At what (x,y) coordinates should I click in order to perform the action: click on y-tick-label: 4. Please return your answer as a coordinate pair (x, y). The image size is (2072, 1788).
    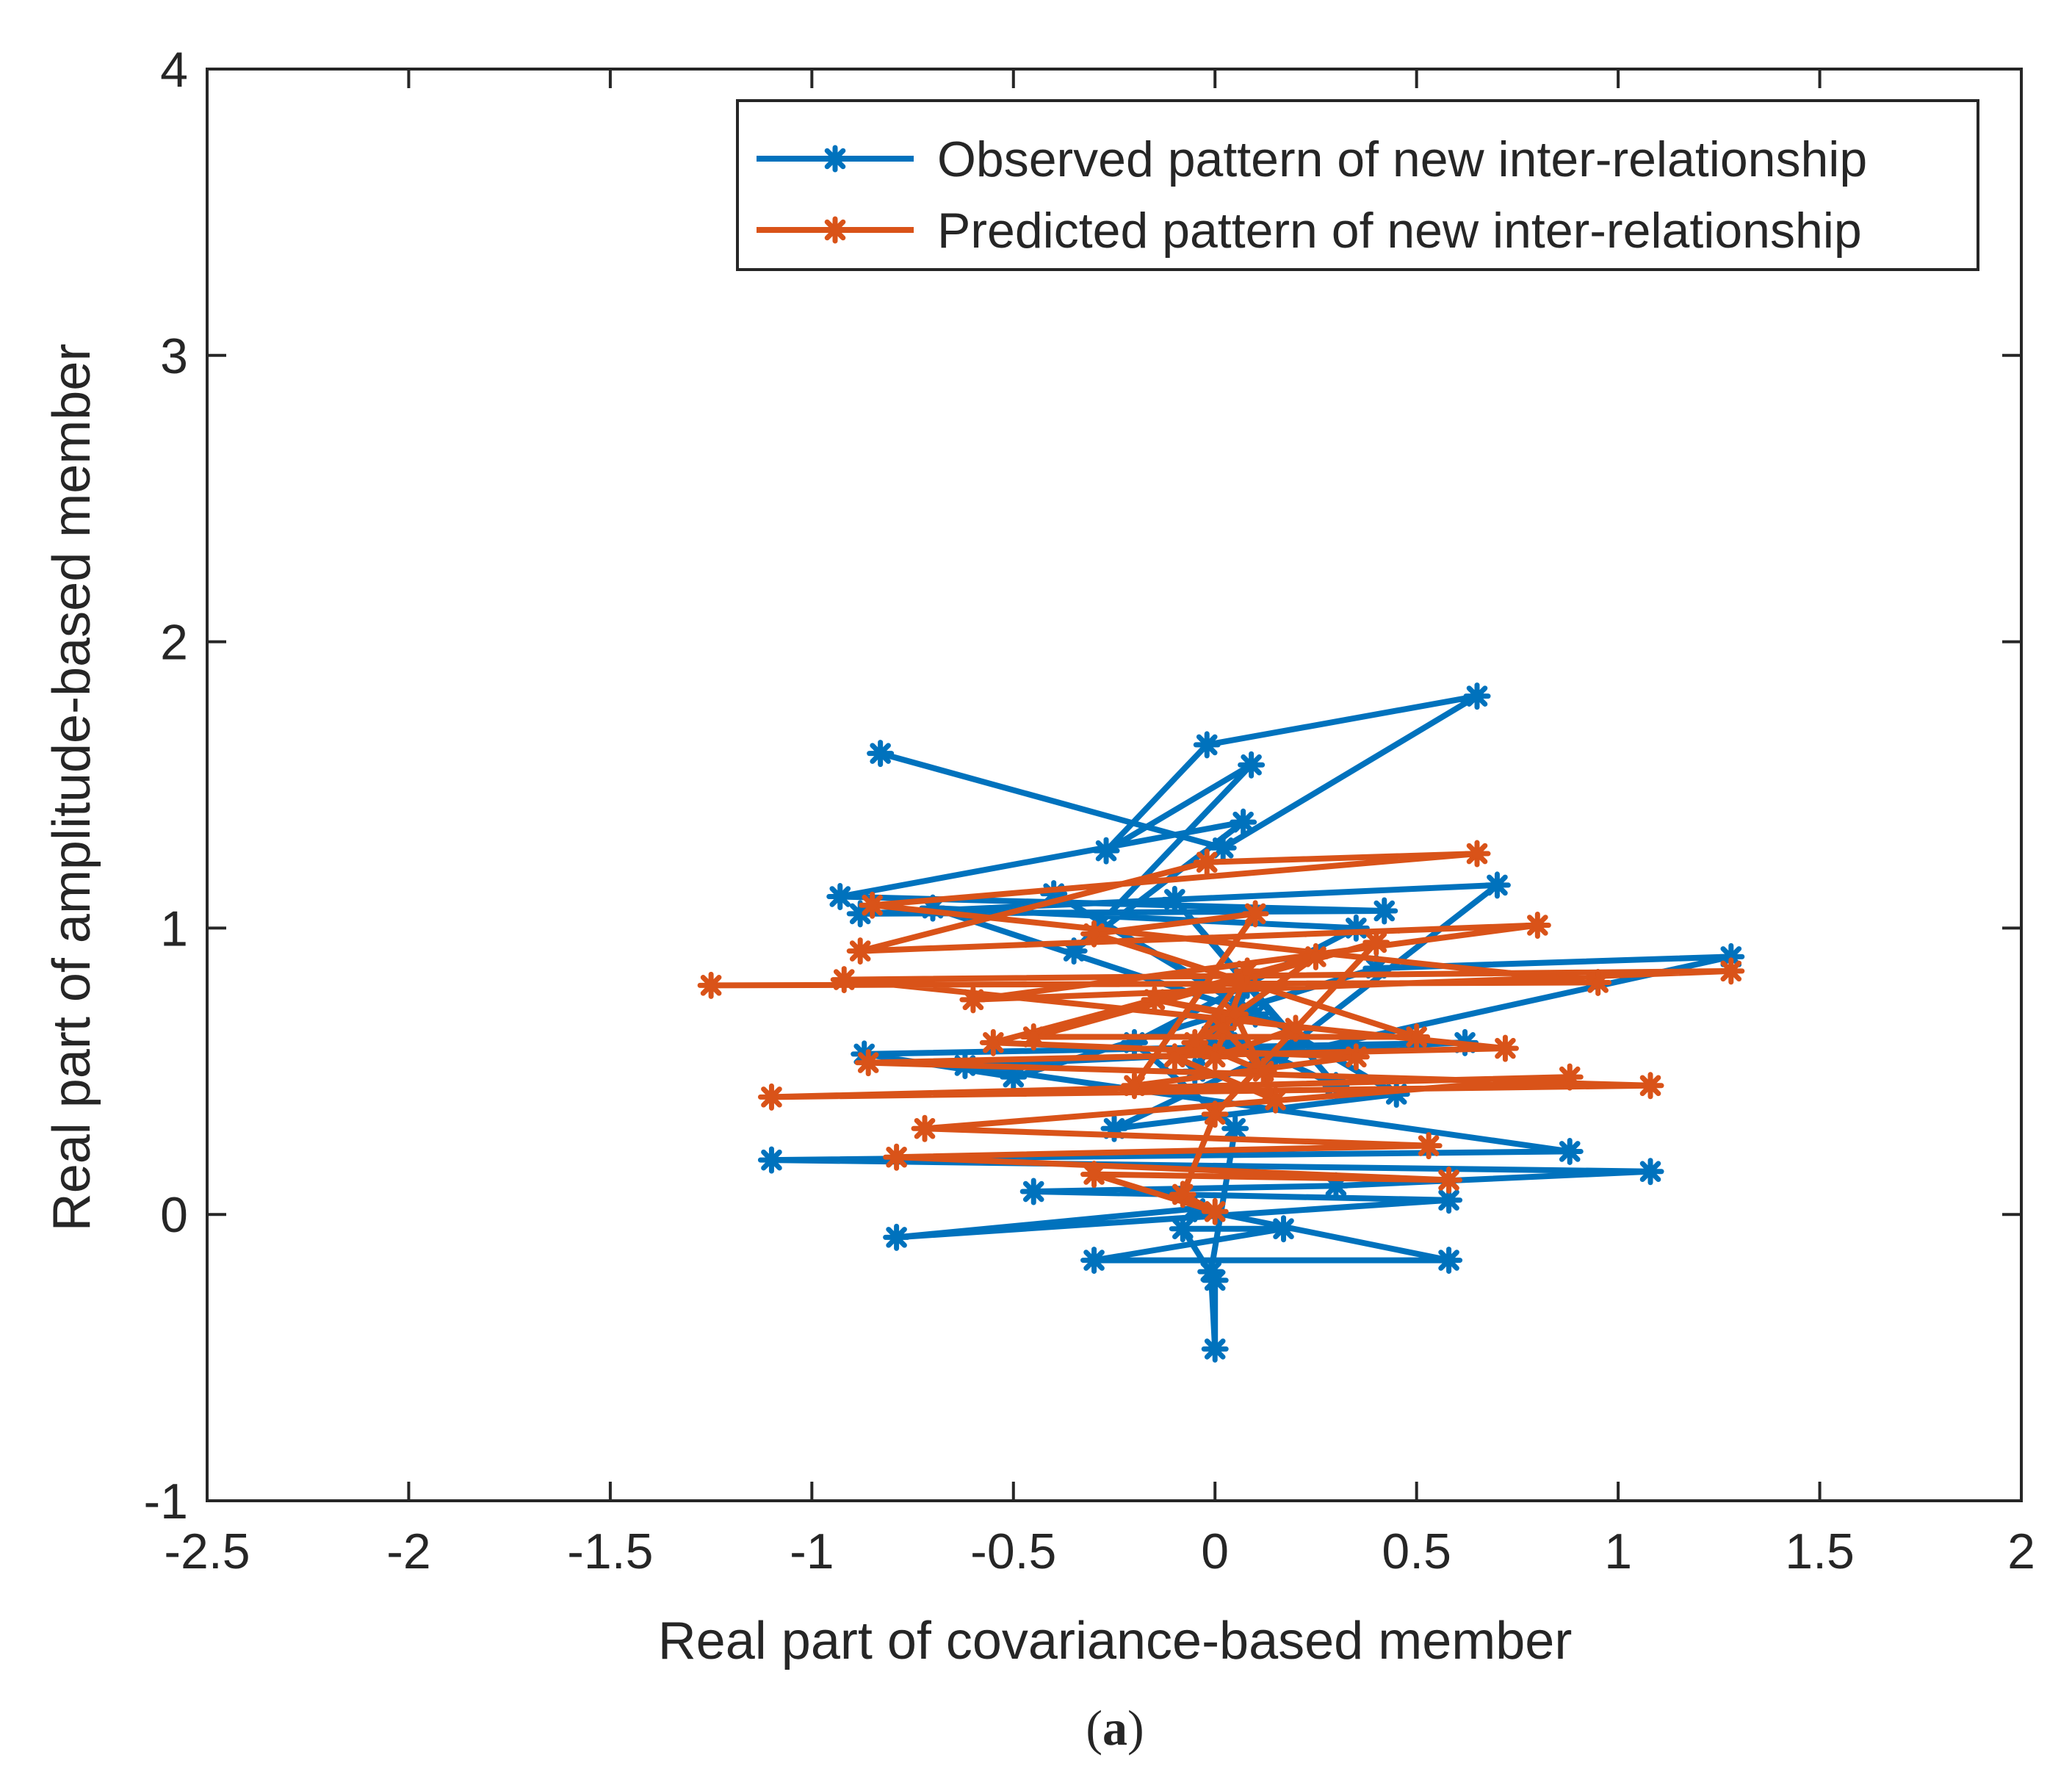
    Looking at the image, I should click on (174, 70).